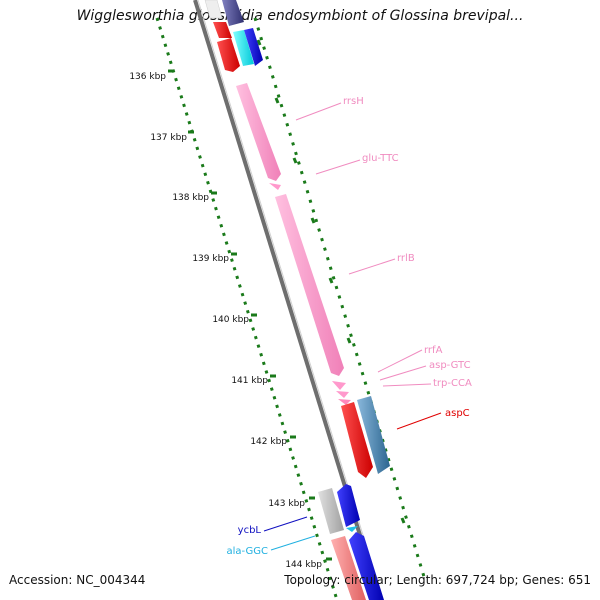 The height and width of the screenshot is (600, 600). I want to click on tick-label: 138 kbp, so click(190, 198).